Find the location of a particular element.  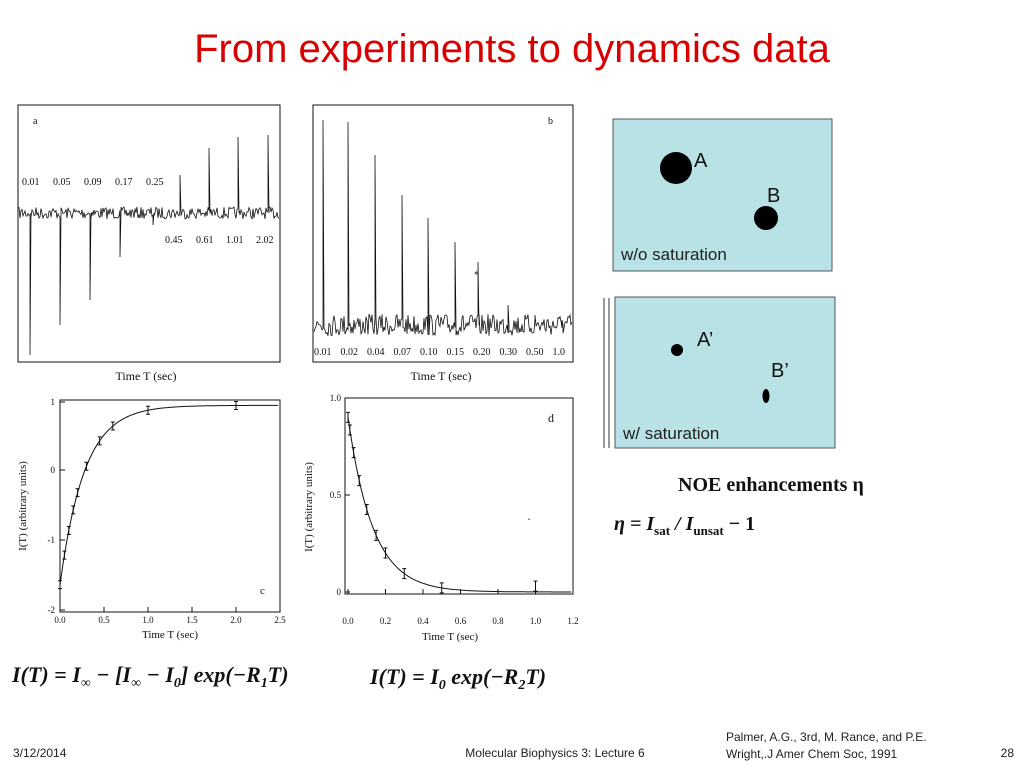

delay-label: 0.07 is located at coordinates (403, 352).